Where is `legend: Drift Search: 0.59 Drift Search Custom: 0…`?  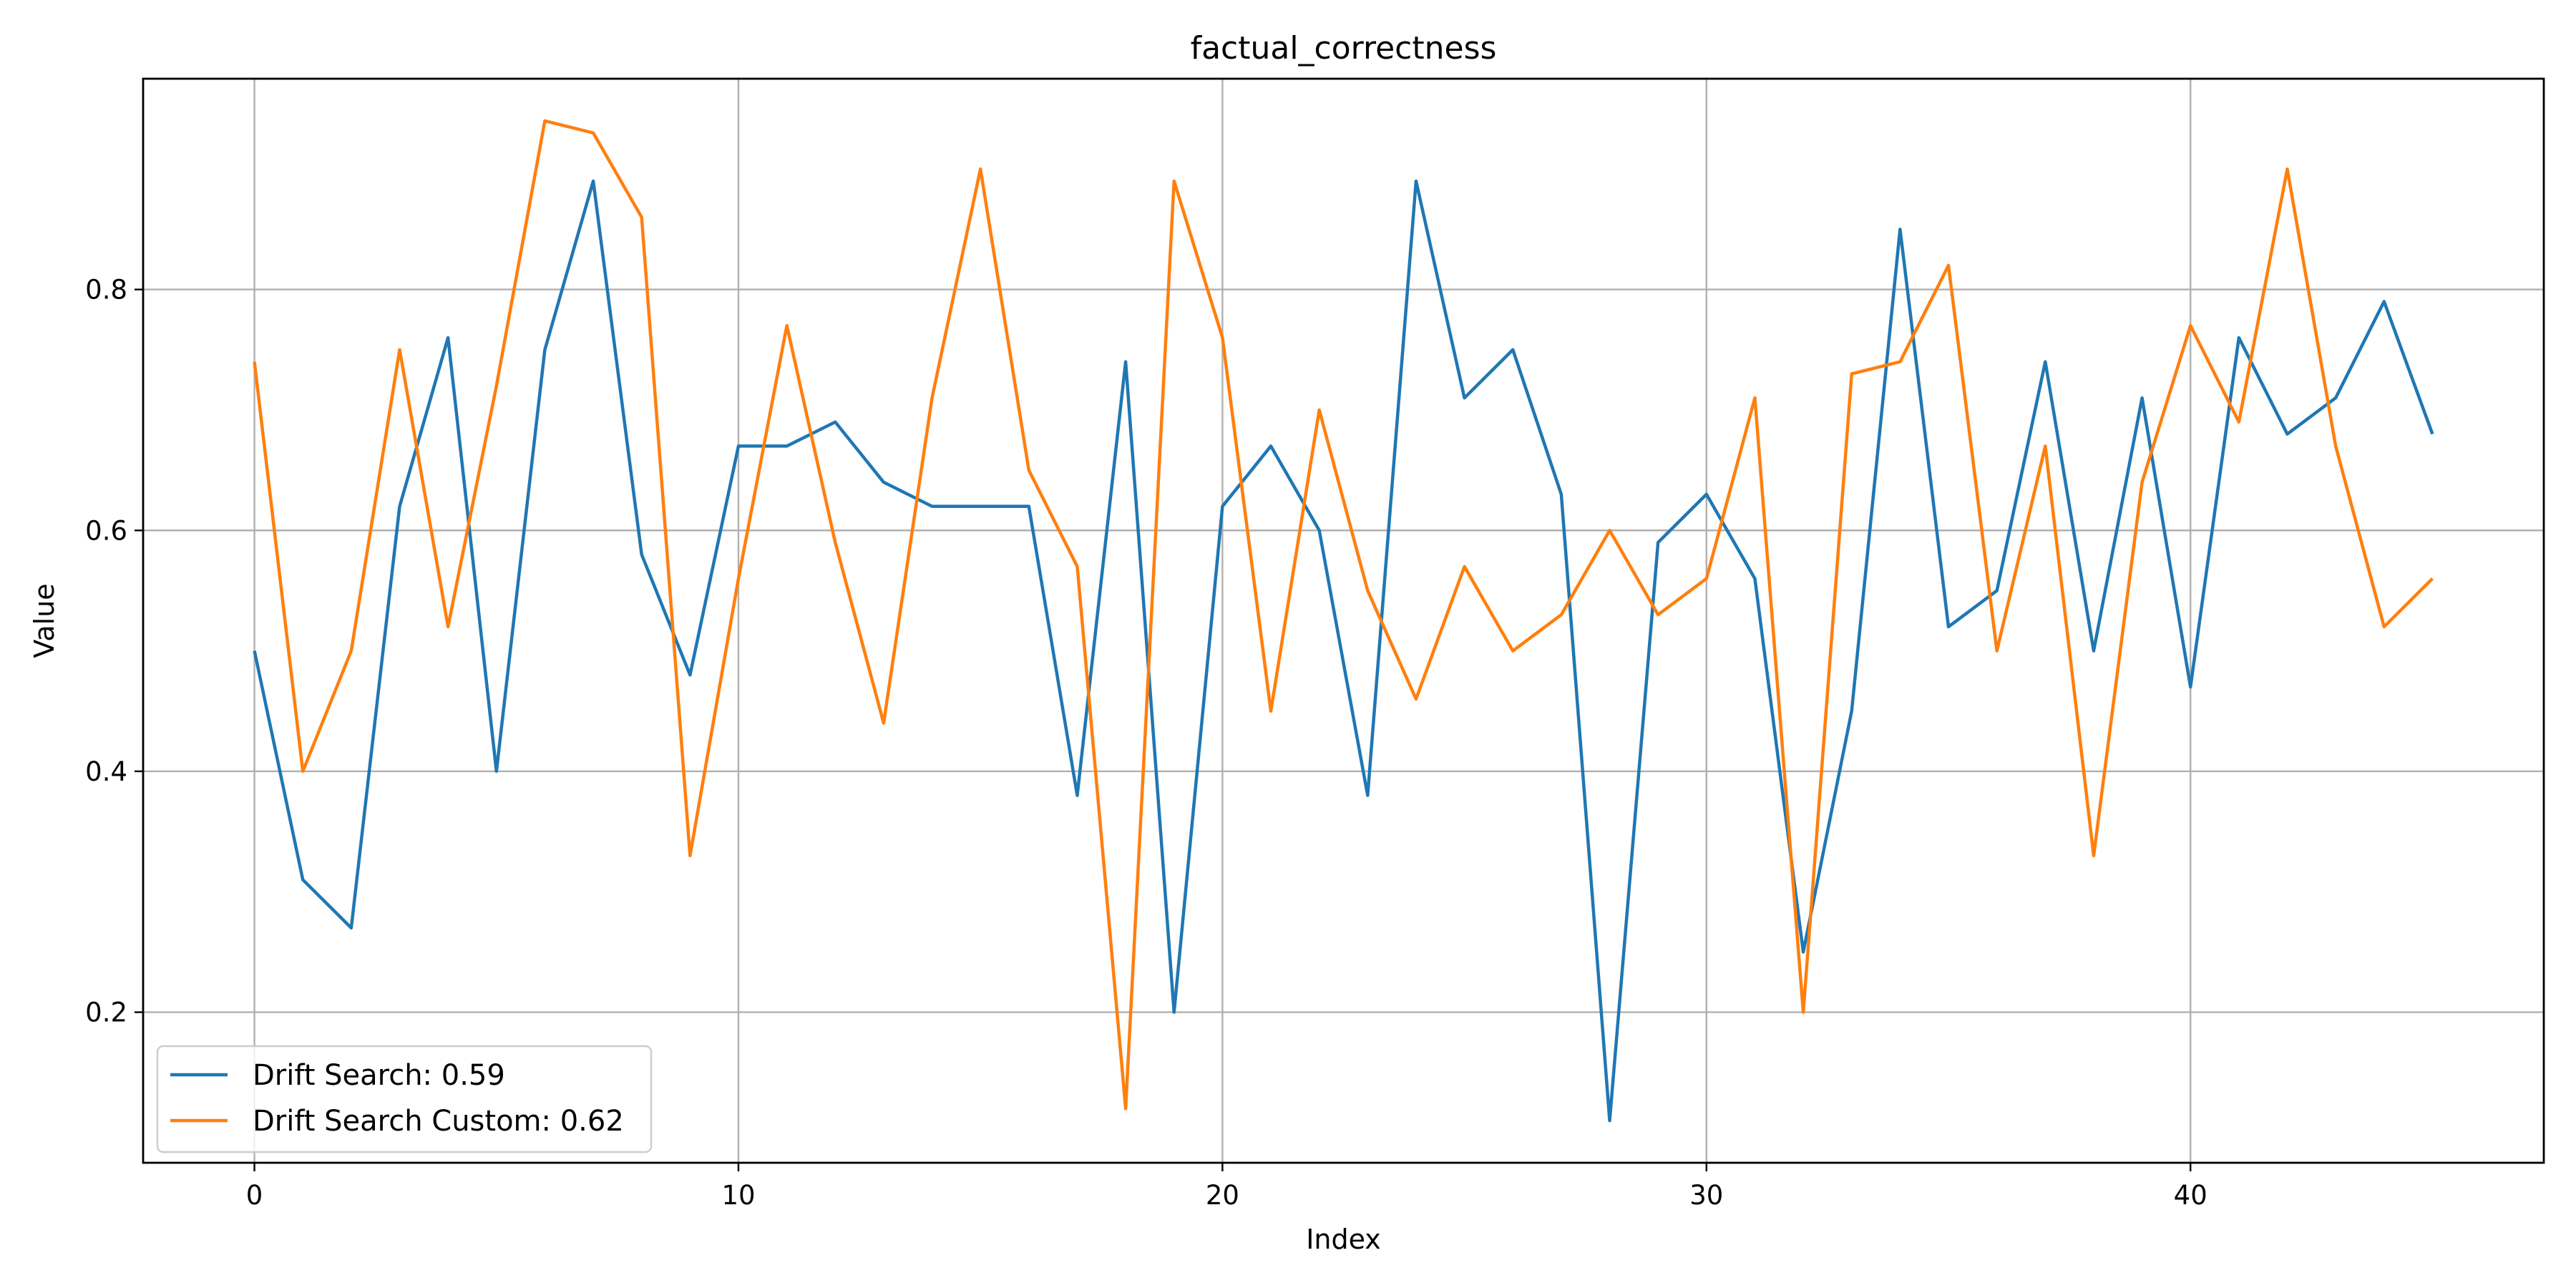
legend: Drift Search: 0.59 Drift Search Custom: 0… is located at coordinates (404, 1099).